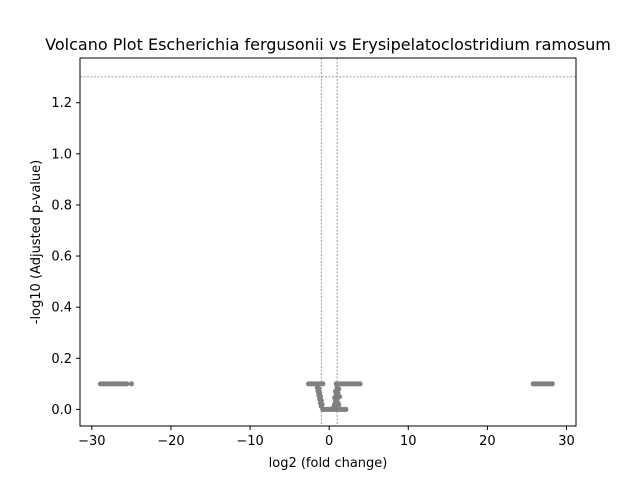 This screenshot has height=480, width=640. Describe the element at coordinates (170, 441) in the screenshot. I see `x-tick-label: −20` at that location.